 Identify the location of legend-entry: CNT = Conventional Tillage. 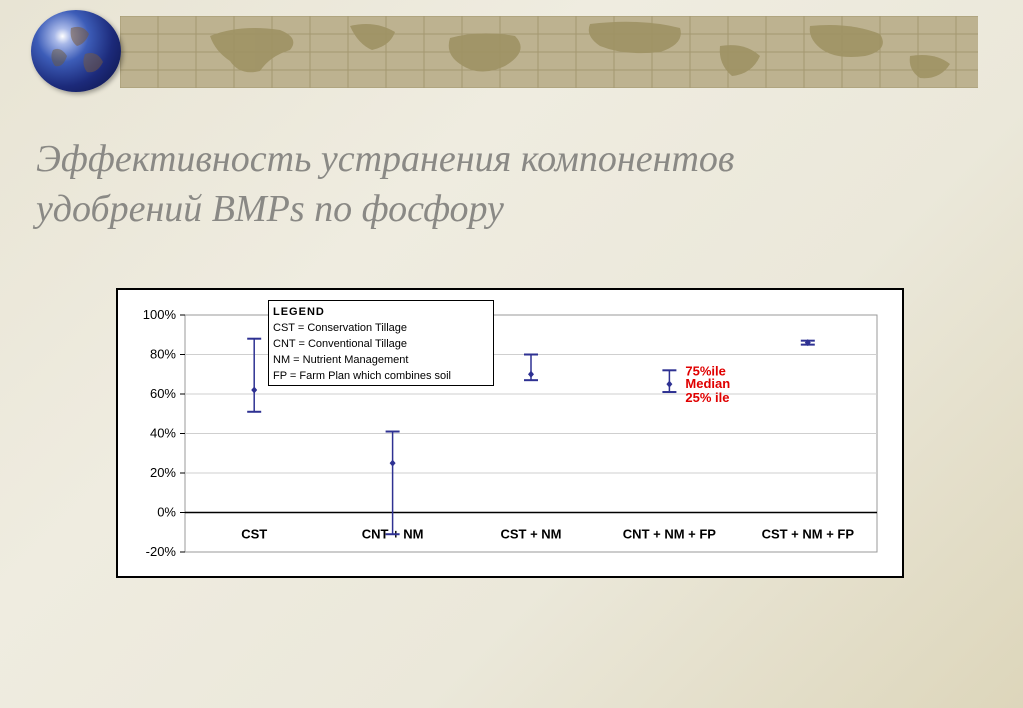
(340, 344).